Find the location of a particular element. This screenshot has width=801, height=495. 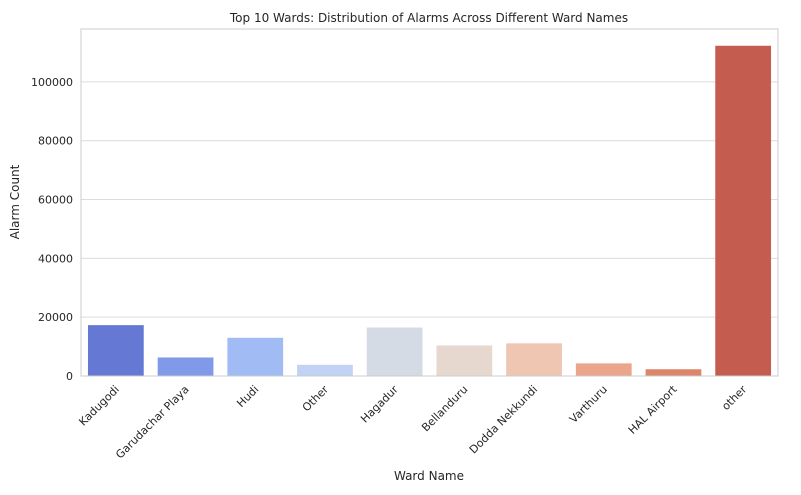

y-axis-ticks: 0 20000 40000 60000 80000 100000 is located at coordinates (52, 229).